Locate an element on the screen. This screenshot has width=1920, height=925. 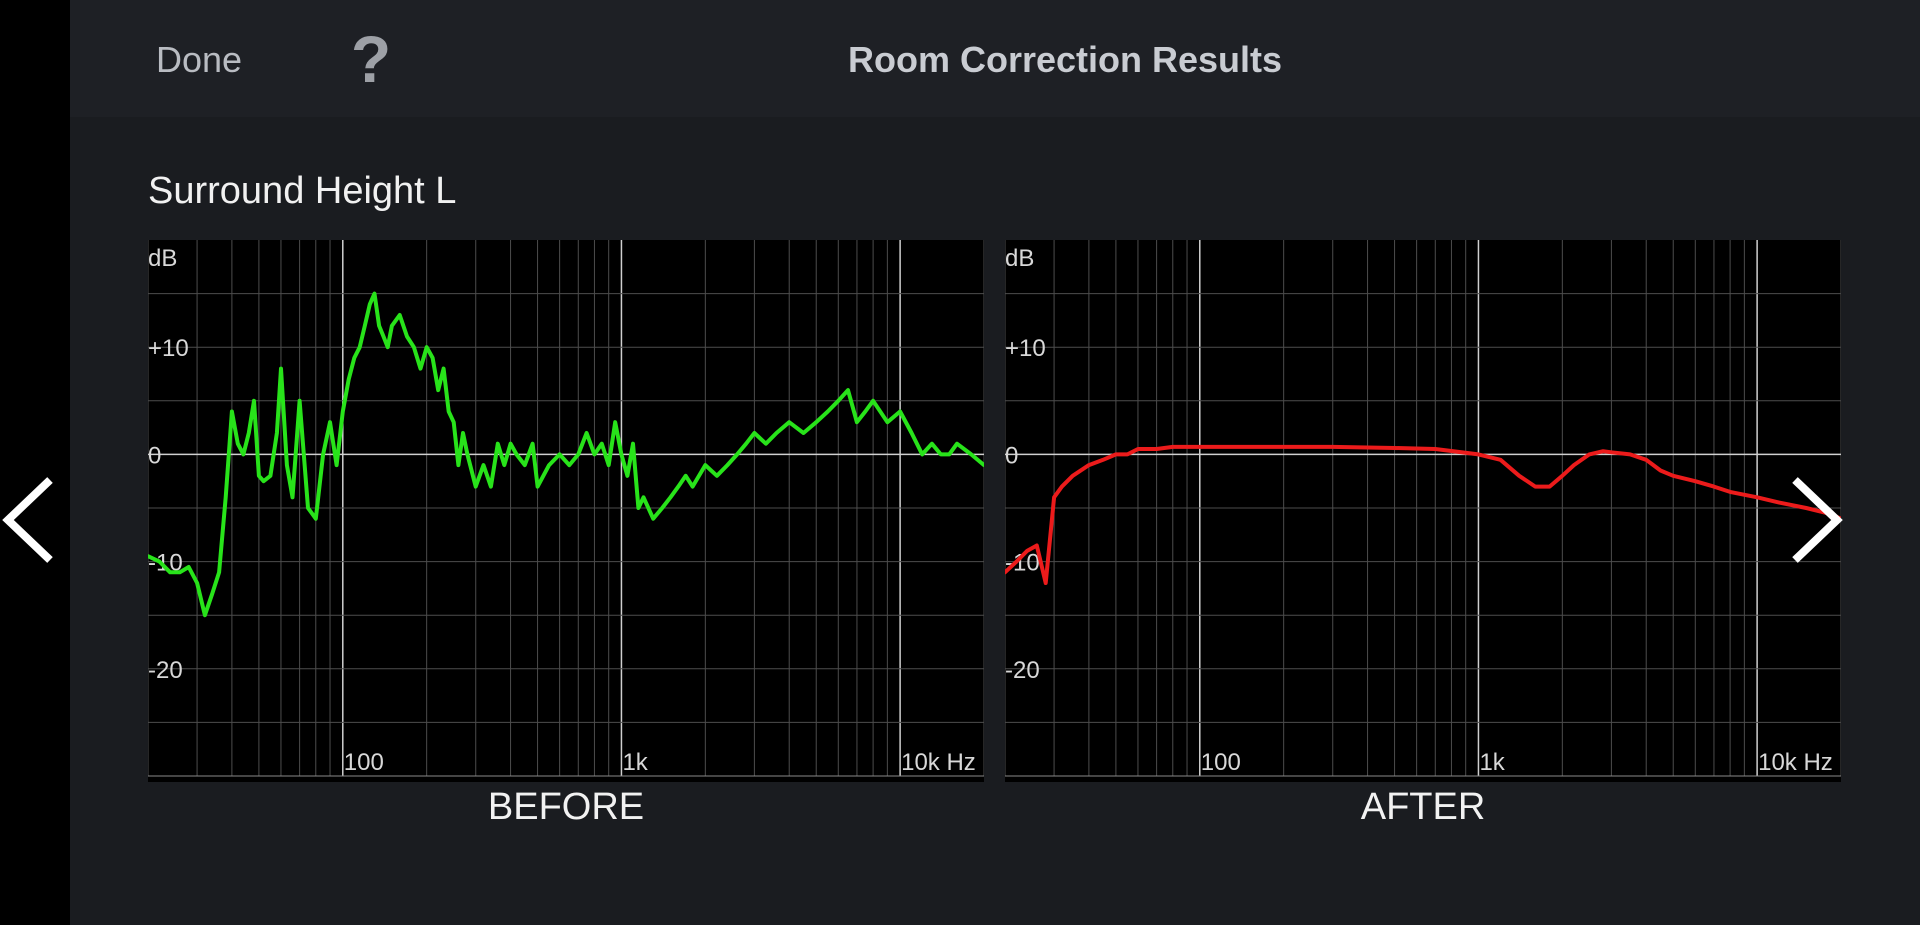
speaker-name: Surround Height L is located at coordinates (302, 191).